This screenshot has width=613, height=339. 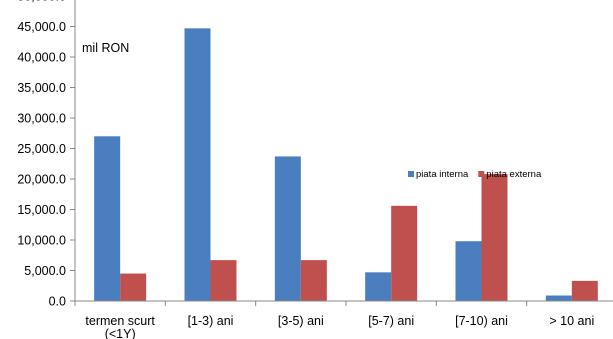 I want to click on y-tick-label: 45,000.0, so click(x=41, y=27).